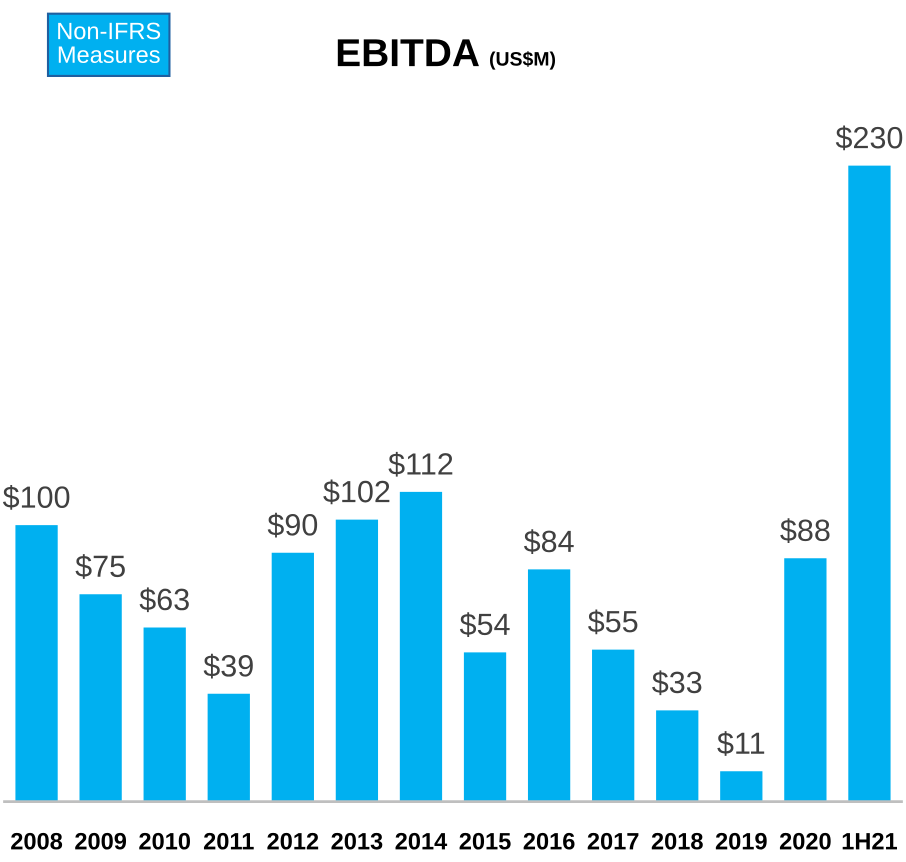 The height and width of the screenshot is (862, 906). Describe the element at coordinates (293, 525) in the screenshot. I see `data-label: $90` at that location.